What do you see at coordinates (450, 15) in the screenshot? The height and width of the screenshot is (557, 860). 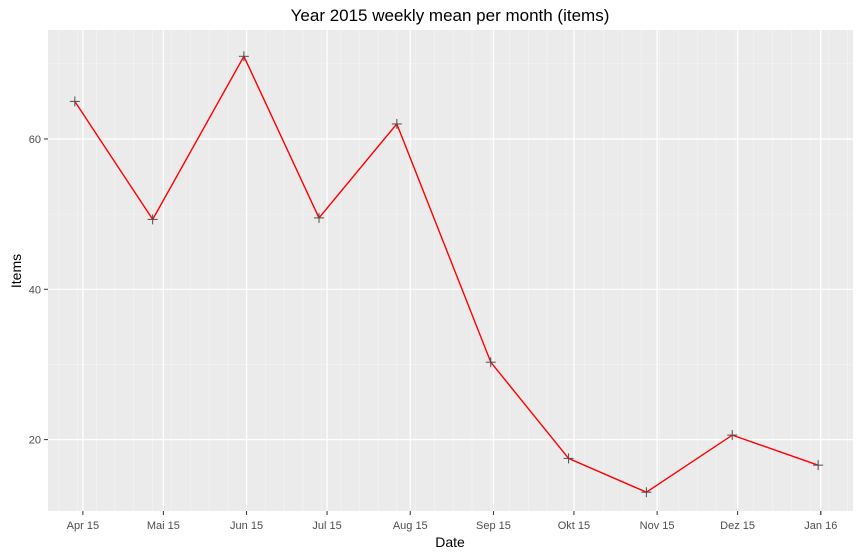 I see `chart-title: Year 2015 weekly mean per month (items)` at bounding box center [450, 15].